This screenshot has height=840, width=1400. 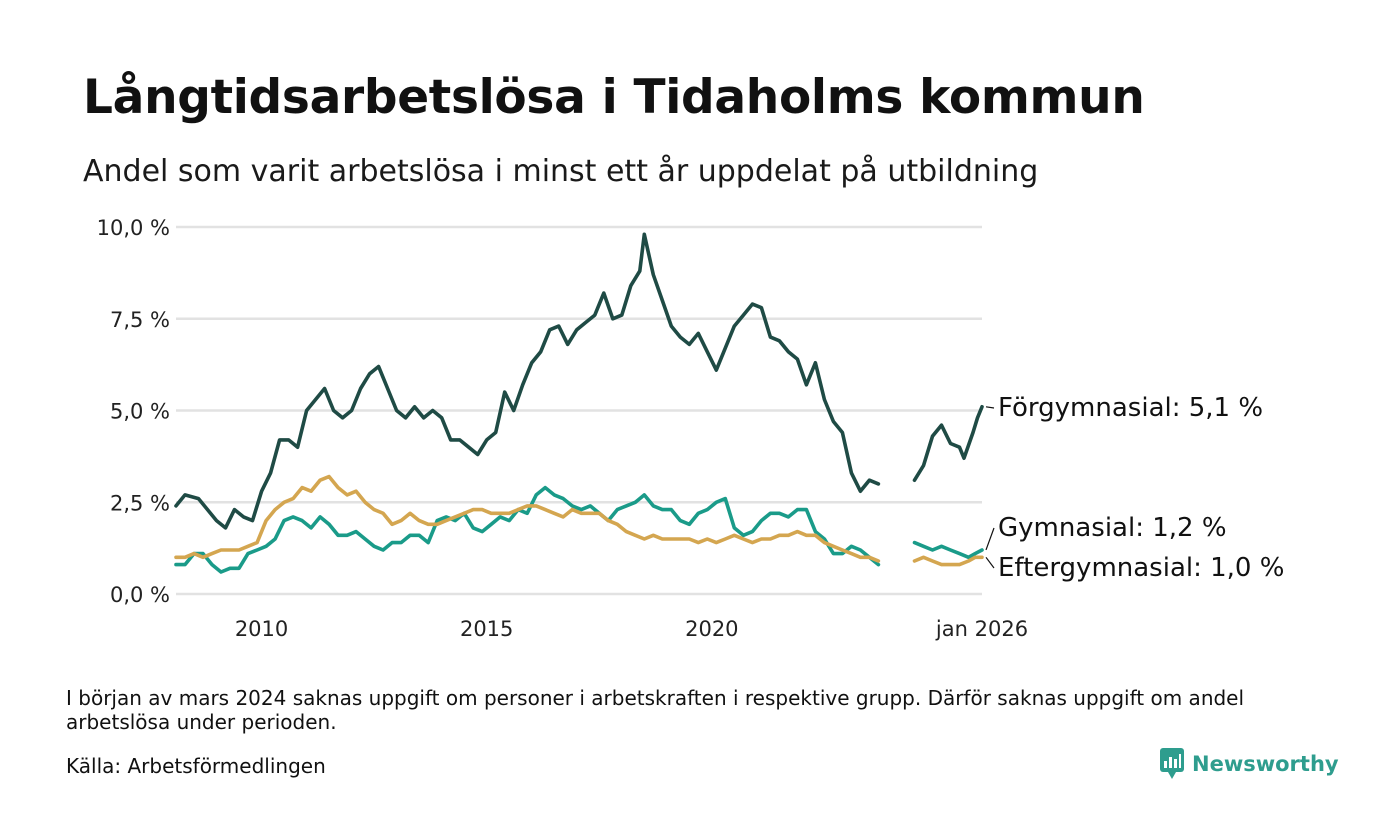 What do you see at coordinates (981, 629) in the screenshot?
I see `x-tick-label: jan 2026` at bounding box center [981, 629].